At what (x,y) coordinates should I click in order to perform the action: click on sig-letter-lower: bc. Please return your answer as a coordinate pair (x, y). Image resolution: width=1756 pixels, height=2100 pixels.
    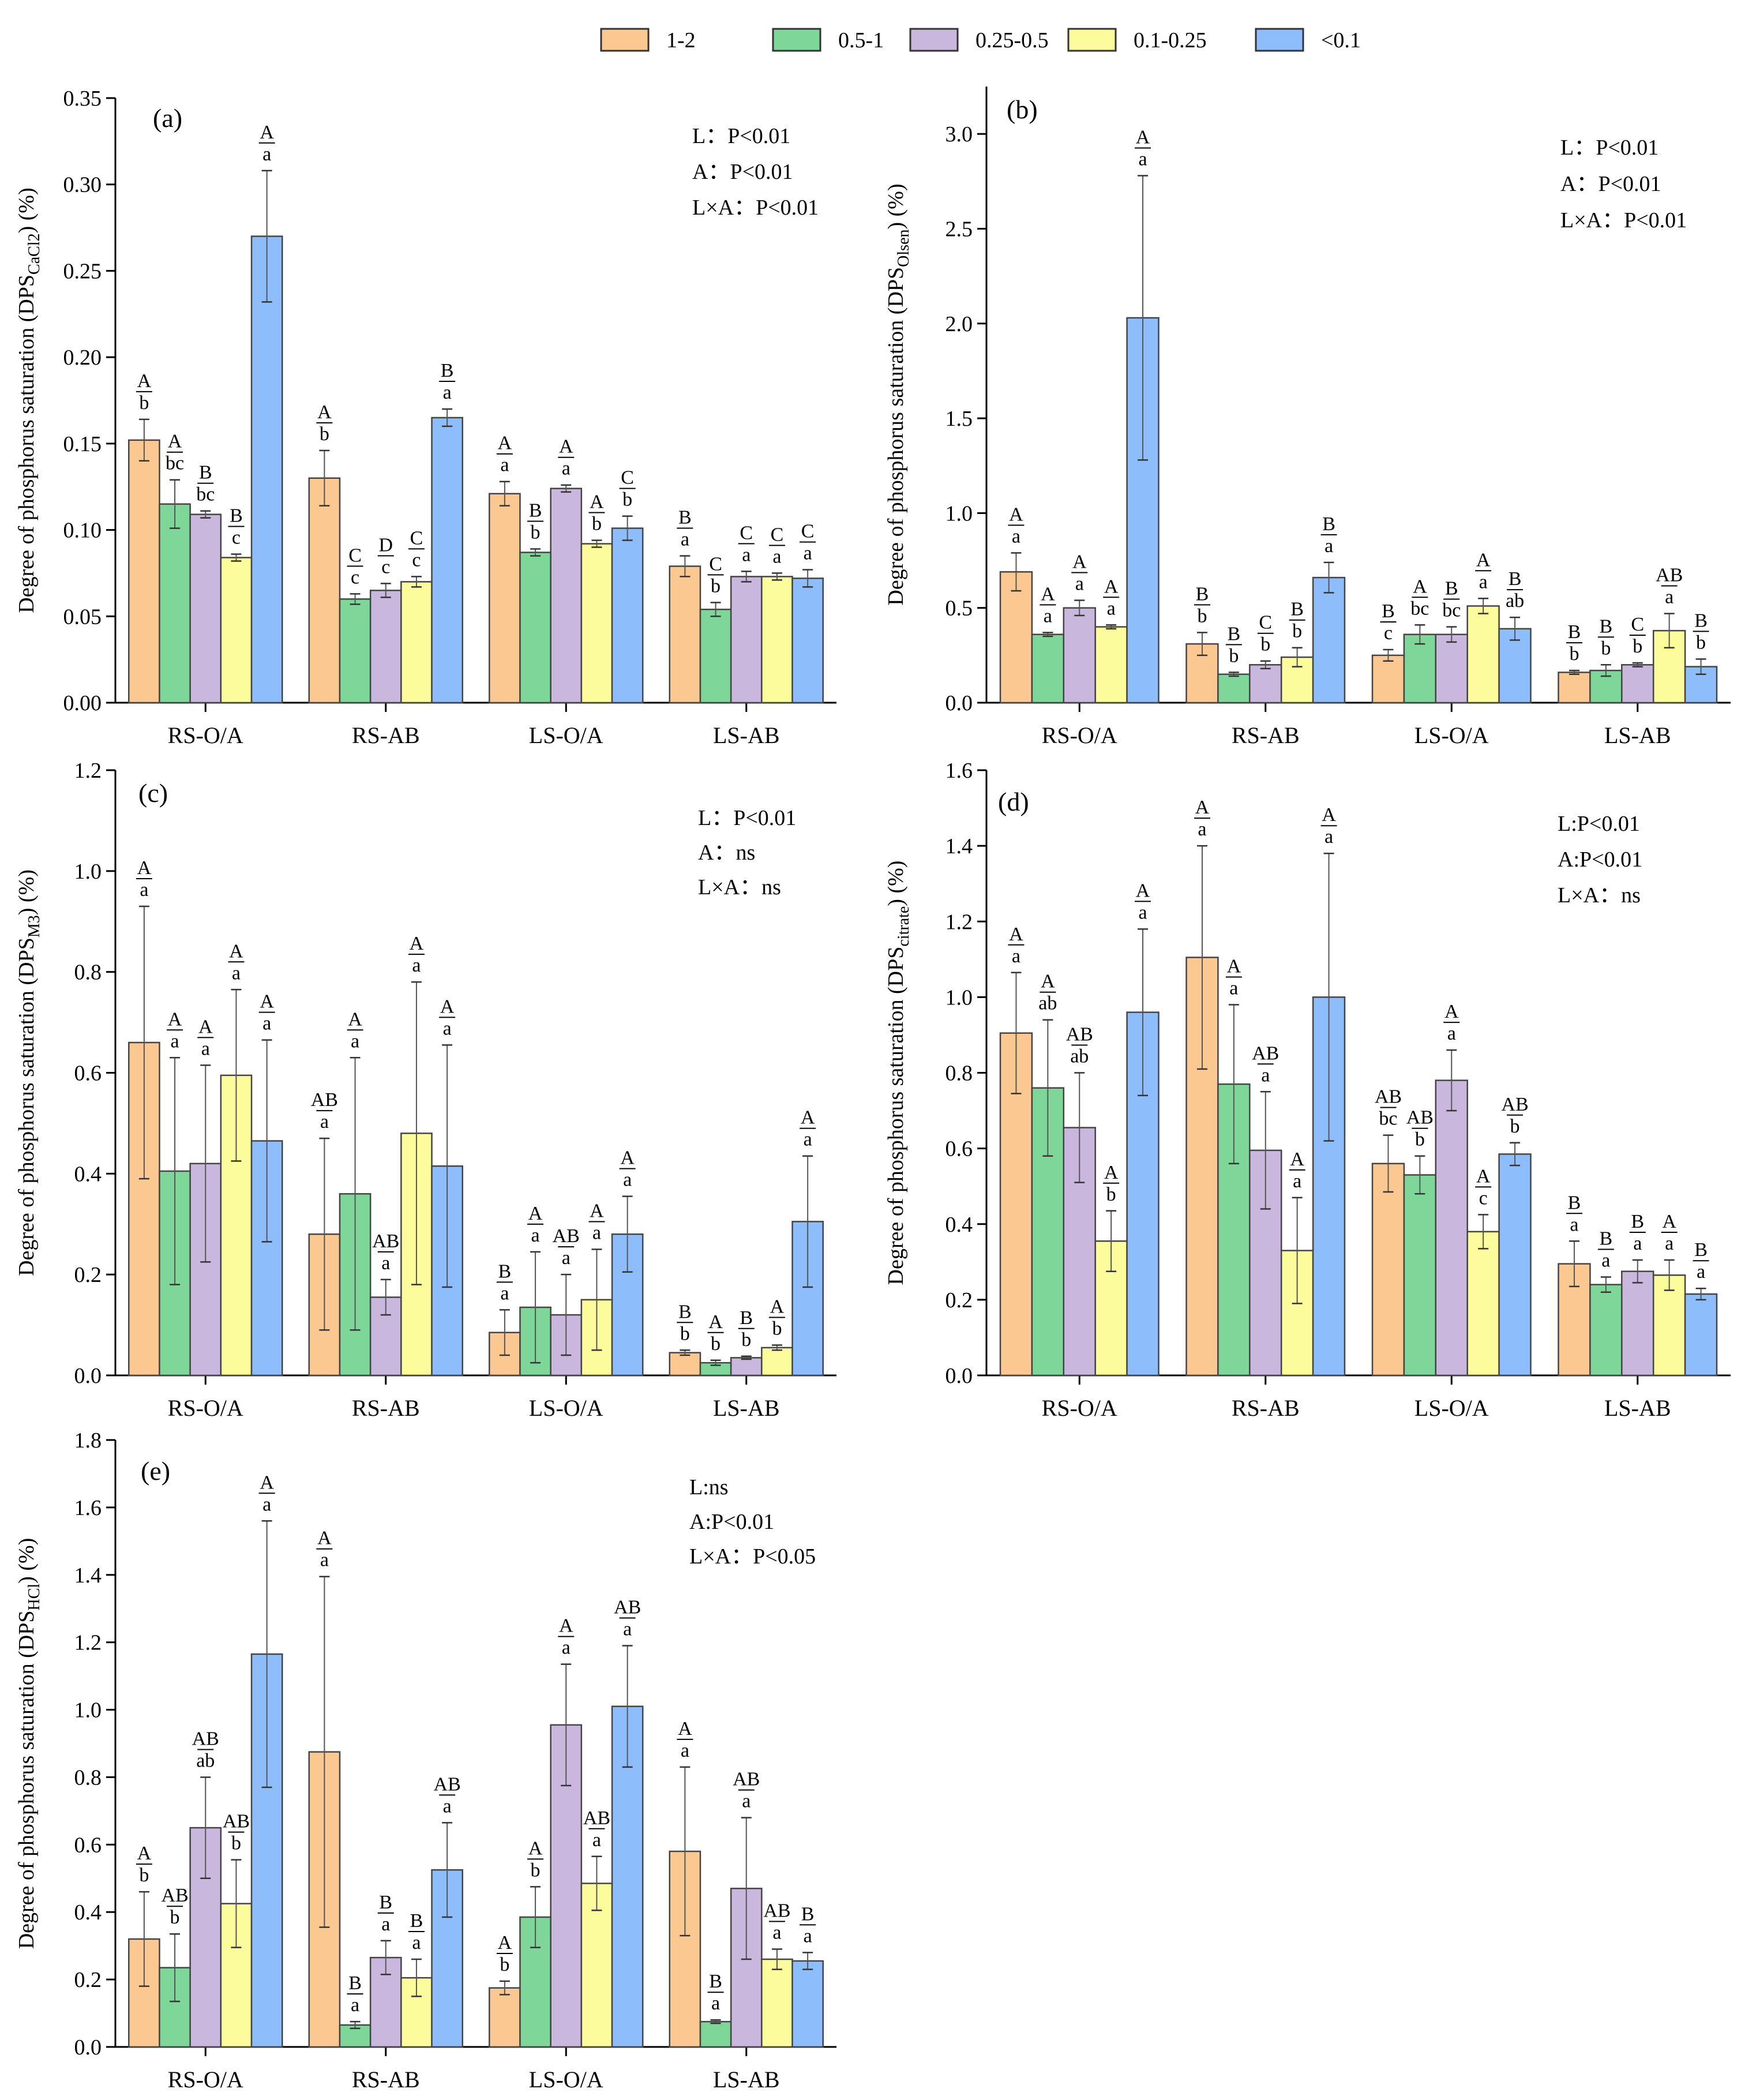
    Looking at the image, I should click on (1388, 1119).